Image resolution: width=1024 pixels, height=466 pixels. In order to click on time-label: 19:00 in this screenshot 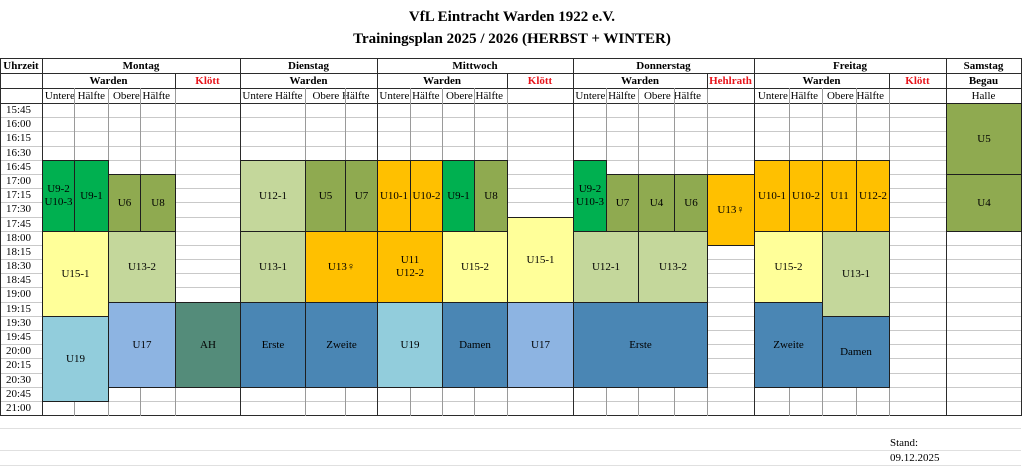, I will do `click(19, 294)`.